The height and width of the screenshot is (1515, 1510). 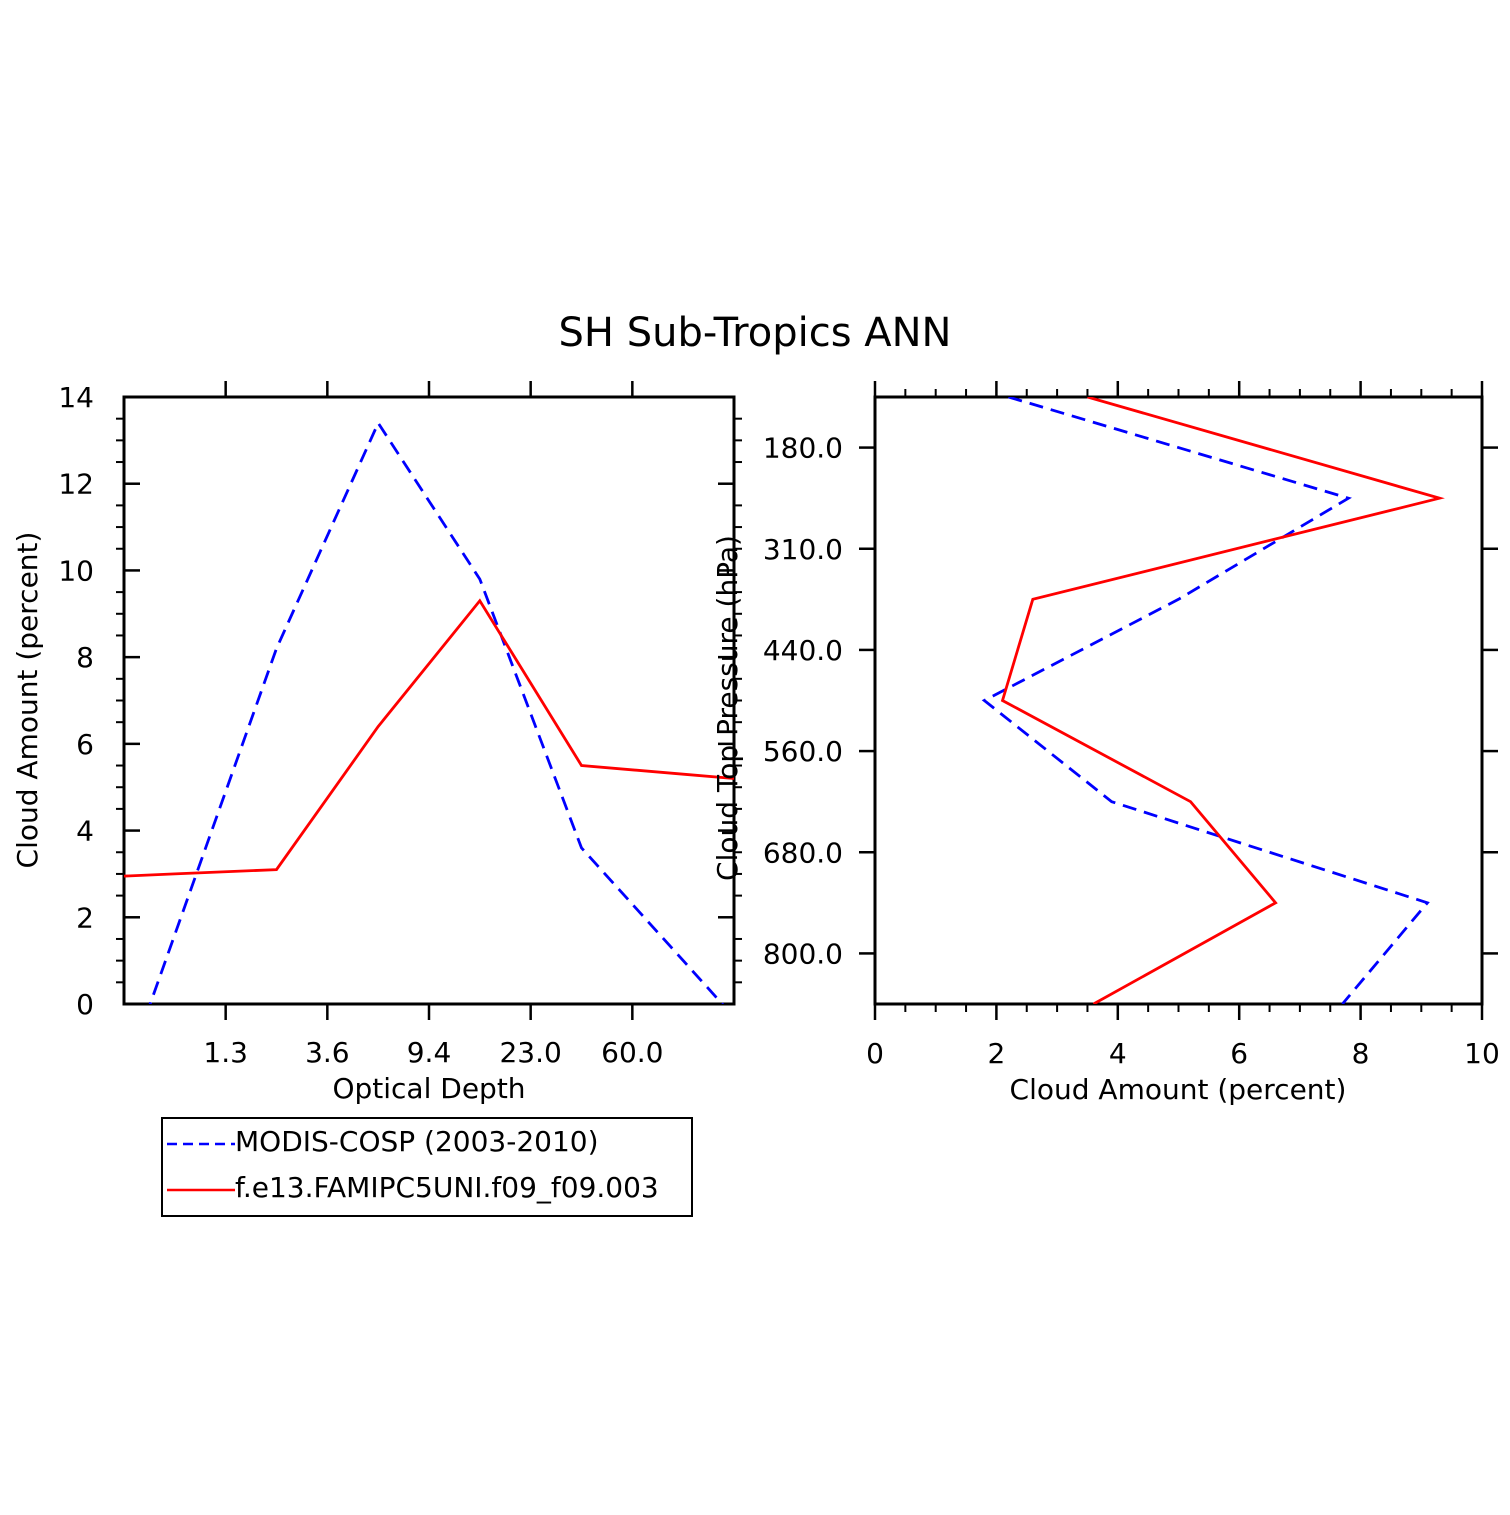 I want to click on right-x-tick-label: 6, so click(x=1239, y=1053).